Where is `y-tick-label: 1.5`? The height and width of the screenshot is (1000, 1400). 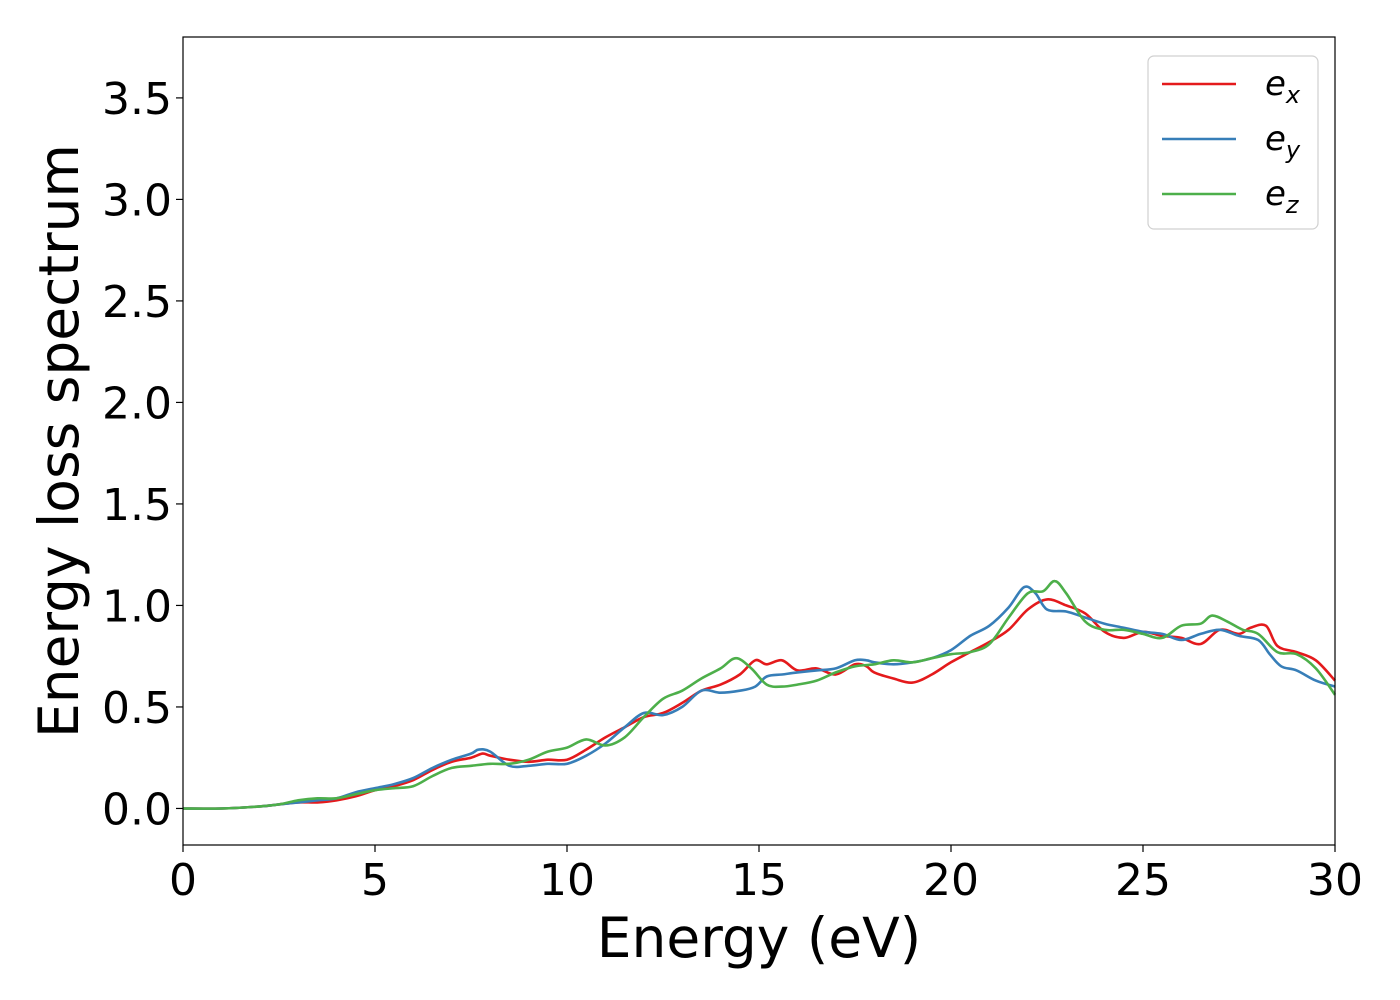
y-tick-label: 1.5 is located at coordinates (137, 505).